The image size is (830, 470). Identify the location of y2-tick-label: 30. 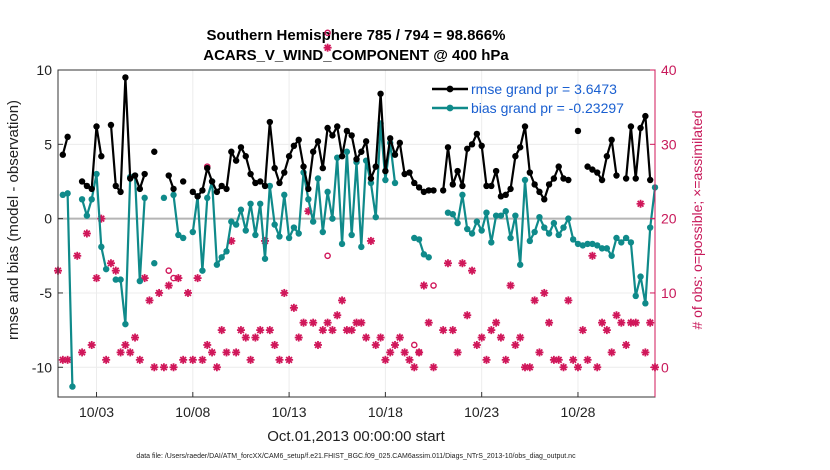
(669, 144).